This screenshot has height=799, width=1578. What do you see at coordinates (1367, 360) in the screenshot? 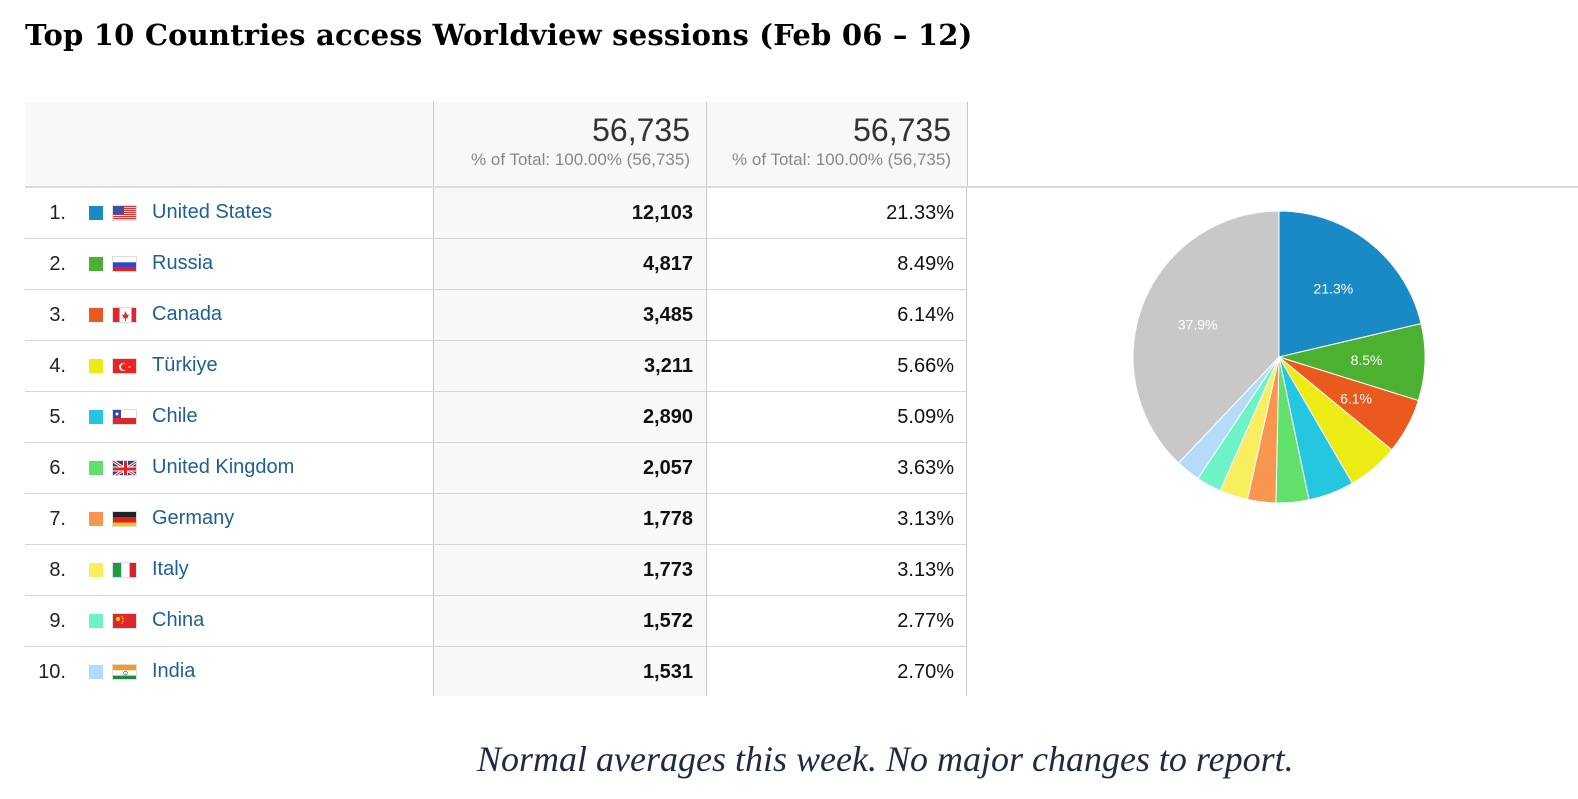
I see `pie-slice-label: 8.5%` at bounding box center [1367, 360].